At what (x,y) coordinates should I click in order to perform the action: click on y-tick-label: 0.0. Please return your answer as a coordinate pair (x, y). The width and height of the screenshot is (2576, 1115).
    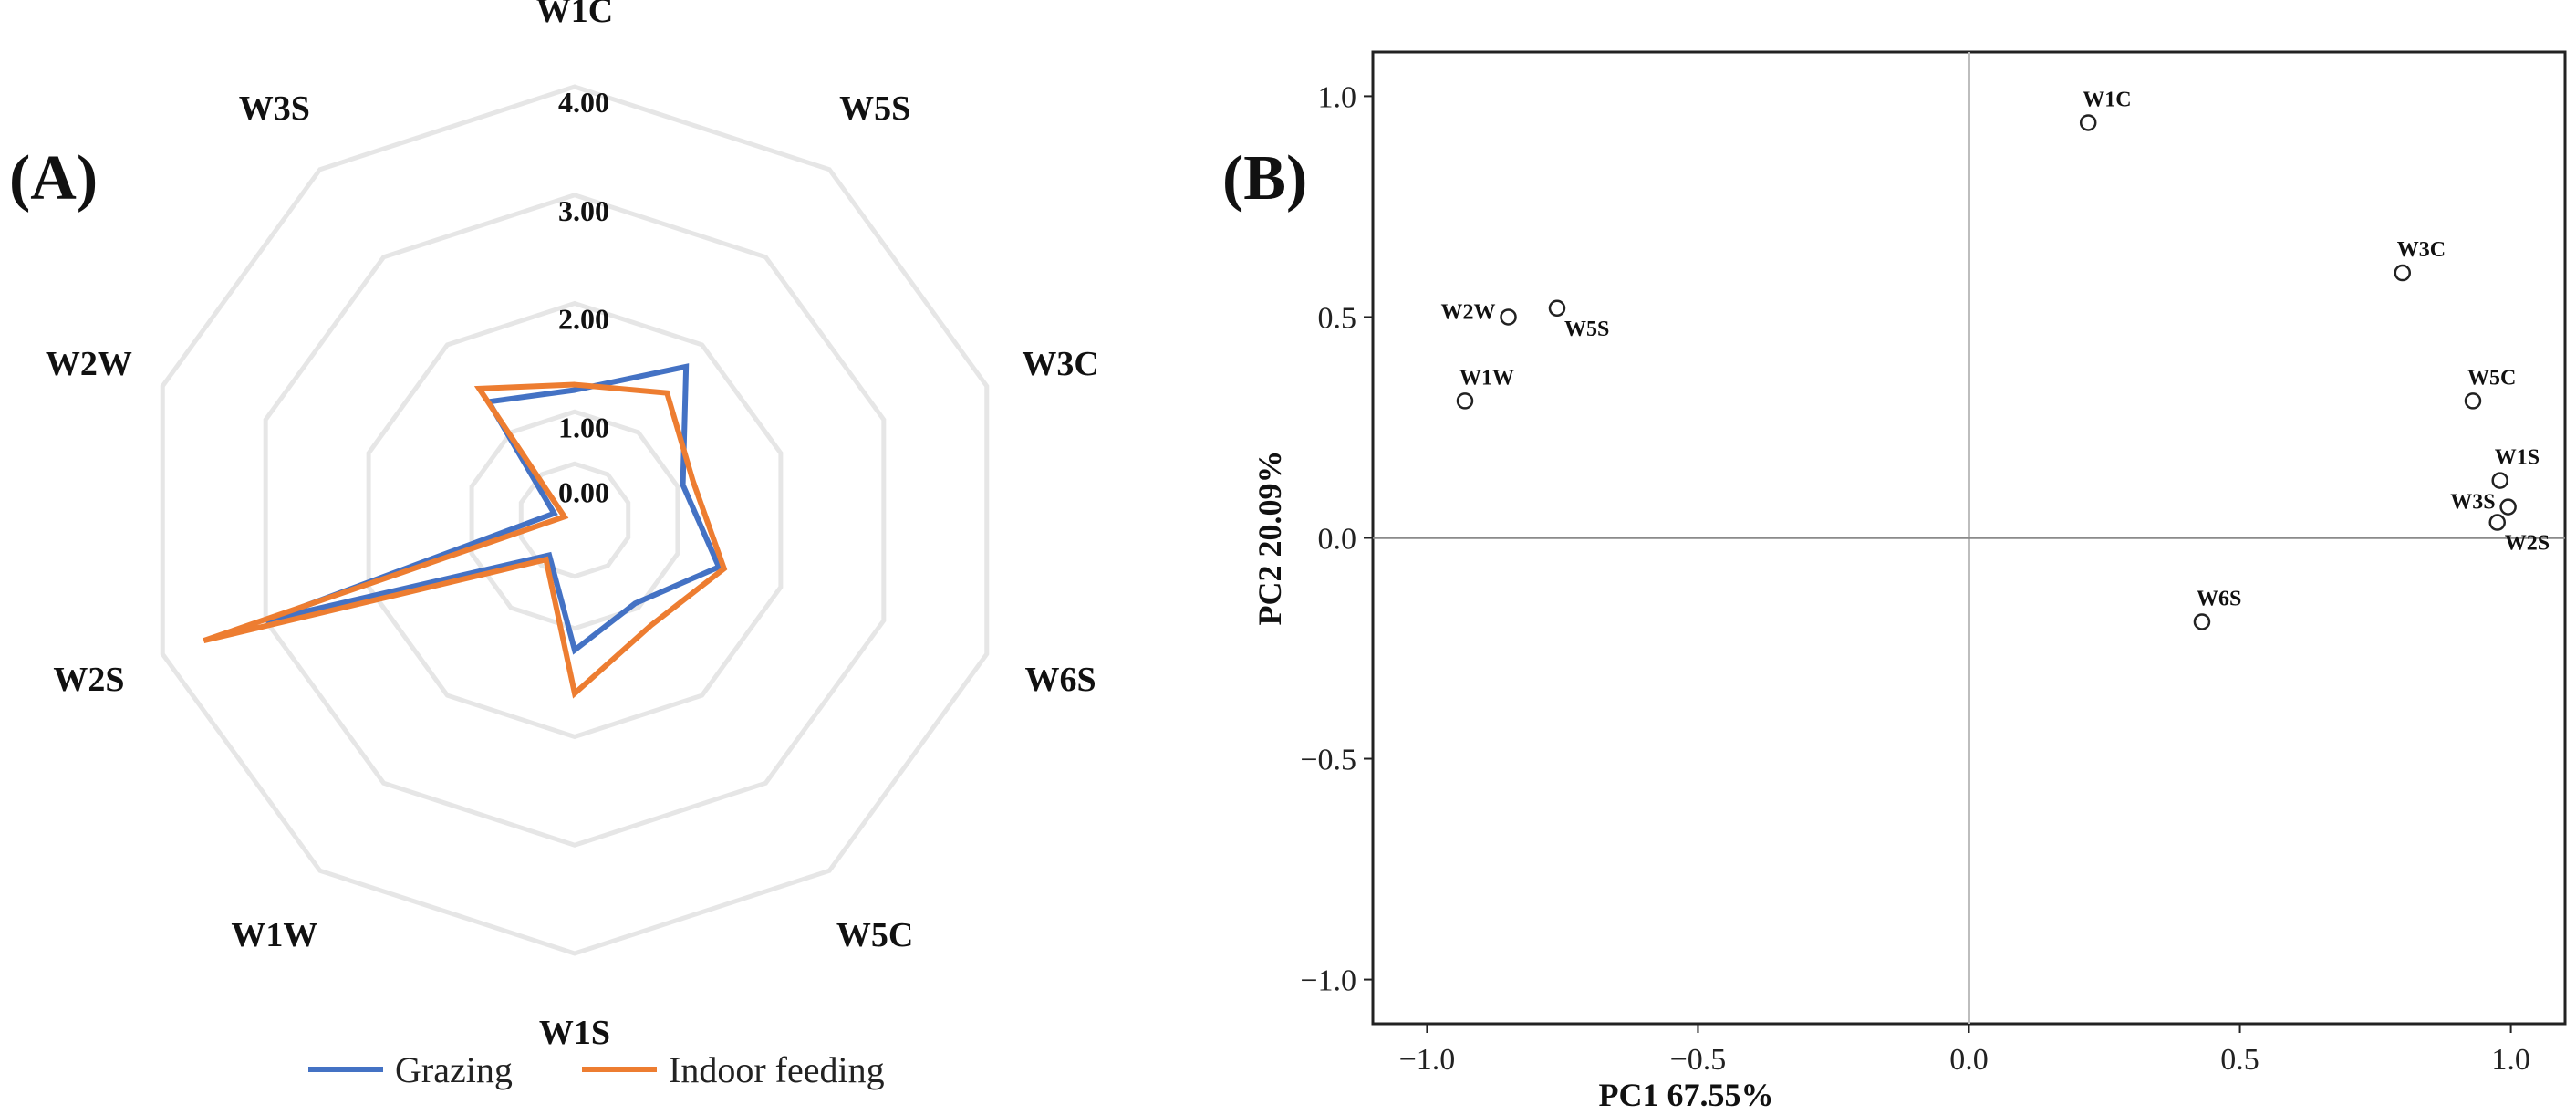
    Looking at the image, I should click on (1337, 540).